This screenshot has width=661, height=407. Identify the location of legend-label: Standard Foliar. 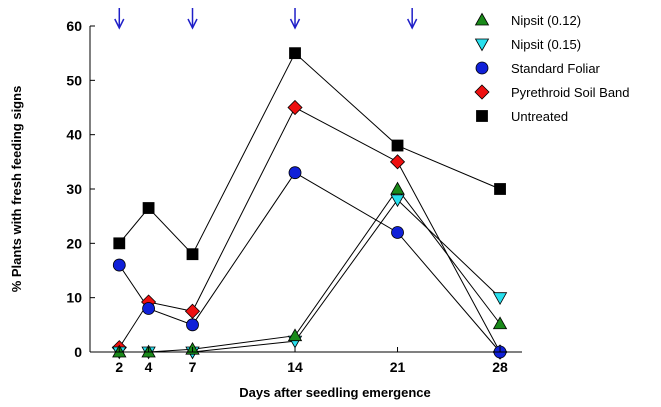
(556, 68).